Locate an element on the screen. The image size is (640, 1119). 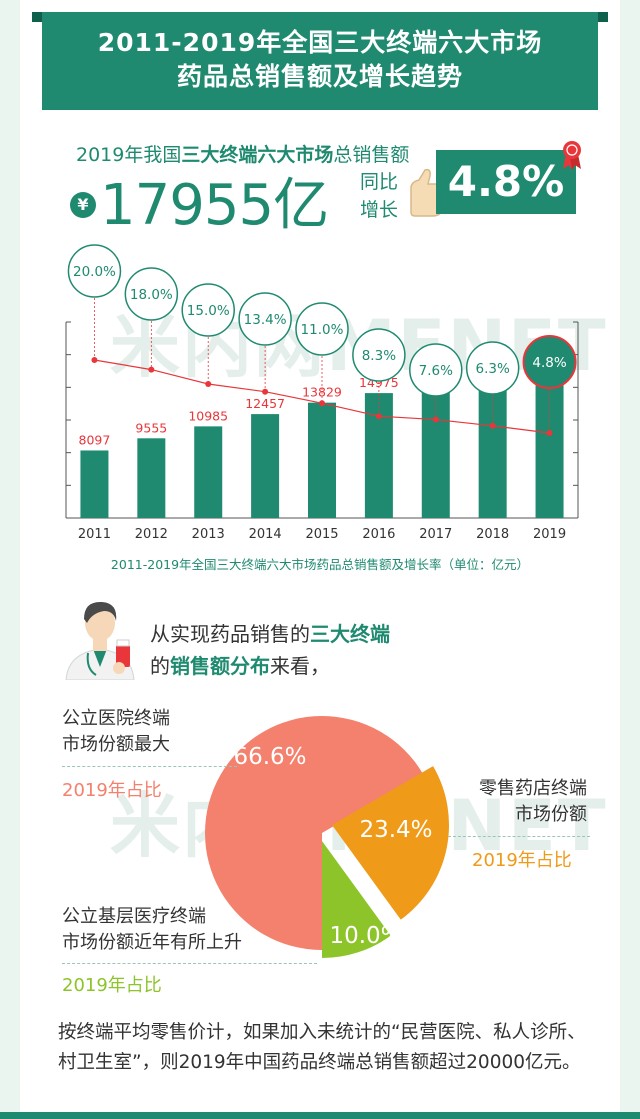
pie-slice-label: 66.6% is located at coordinates (269, 757).